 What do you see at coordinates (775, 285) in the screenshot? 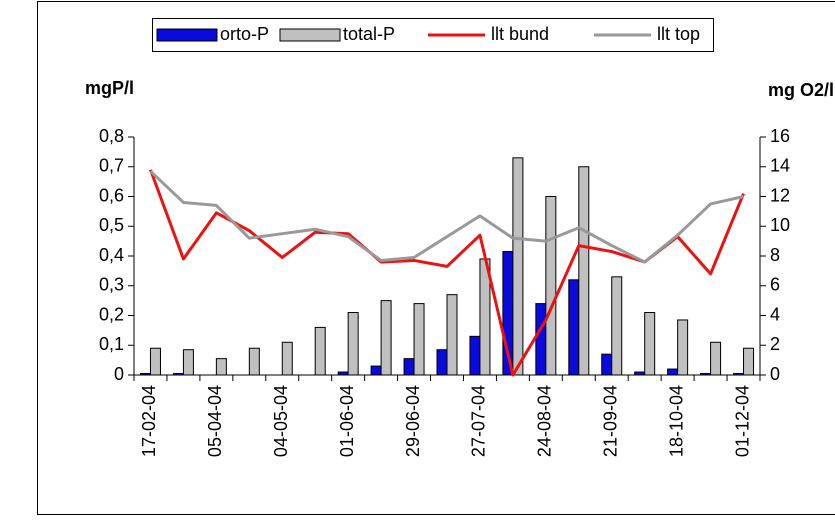
I see `y2-tick-label: 6` at bounding box center [775, 285].